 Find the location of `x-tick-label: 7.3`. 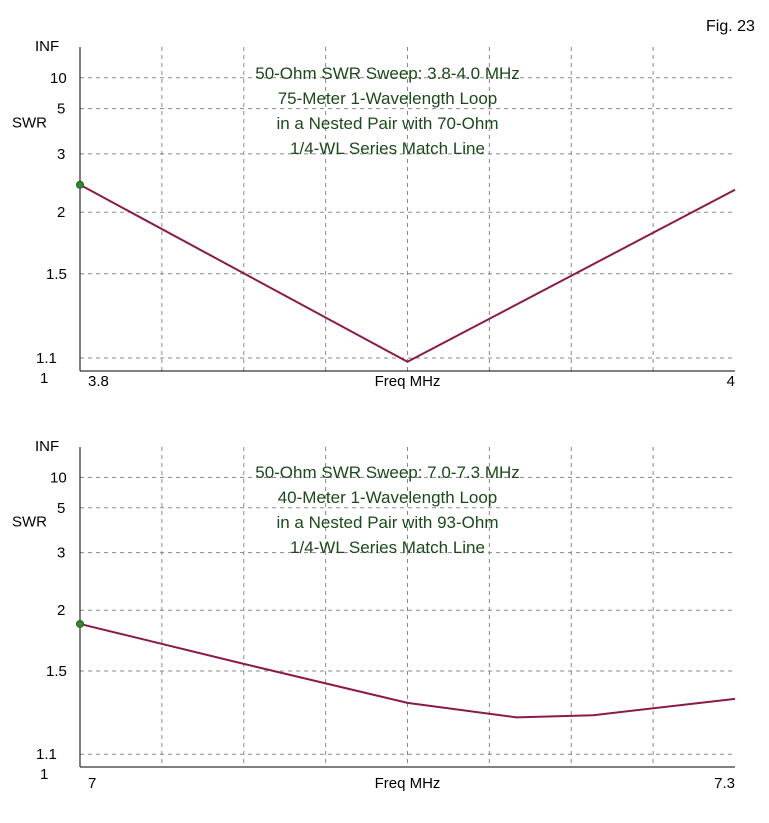

x-tick-label: 7.3 is located at coordinates (724, 783).